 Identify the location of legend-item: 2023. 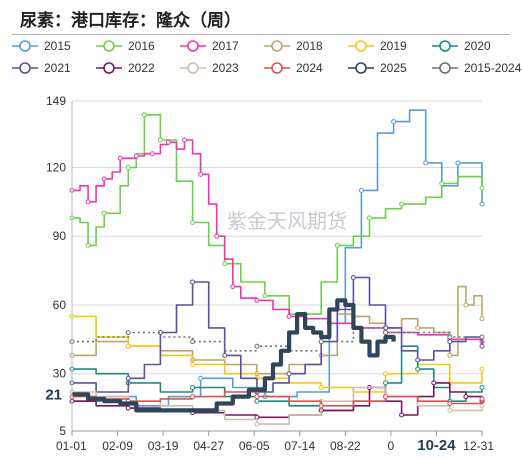
(209, 68).